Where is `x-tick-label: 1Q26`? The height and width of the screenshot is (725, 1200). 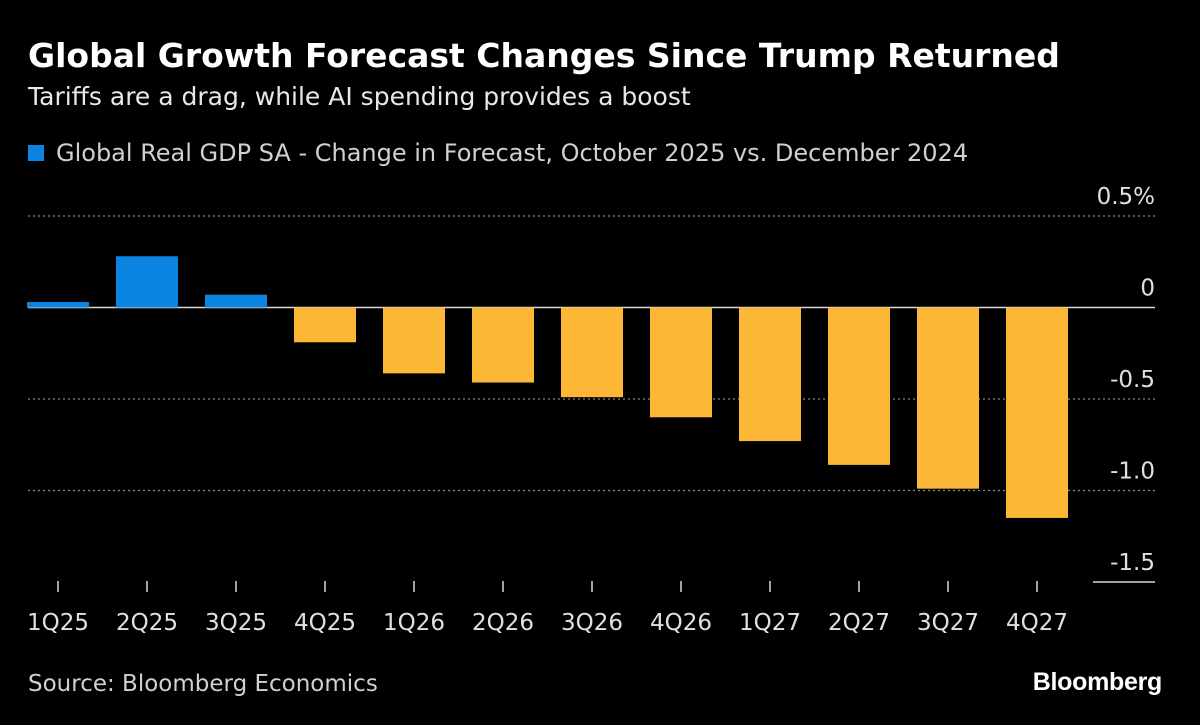
x-tick-label: 1Q26 is located at coordinates (414, 623).